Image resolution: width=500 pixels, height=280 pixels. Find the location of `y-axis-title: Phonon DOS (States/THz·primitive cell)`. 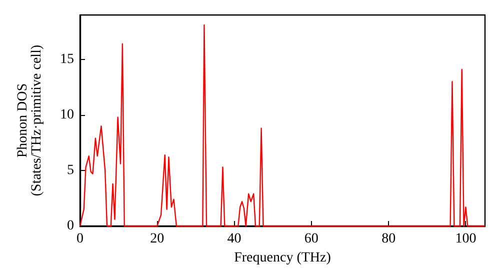

y-axis-title: Phonon DOS (States/THz·primitive cell) is located at coordinates (30, 120).